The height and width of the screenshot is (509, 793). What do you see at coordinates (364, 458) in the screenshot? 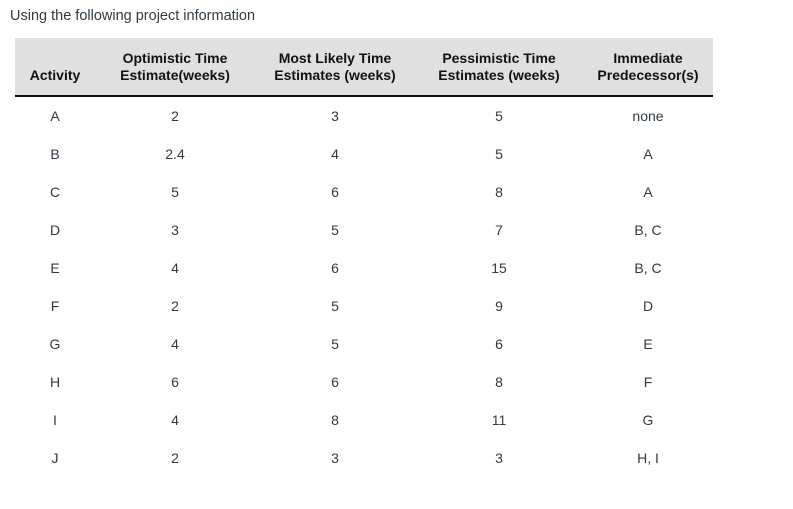
I see `table-row-j: J 2 3 3 H, I` at bounding box center [364, 458].